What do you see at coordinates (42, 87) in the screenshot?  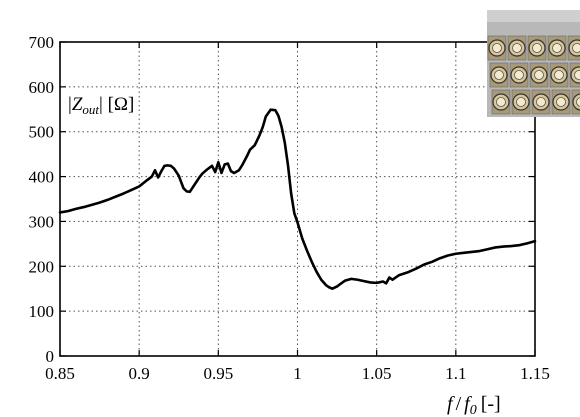 I see `y-tick-label: 600` at bounding box center [42, 87].